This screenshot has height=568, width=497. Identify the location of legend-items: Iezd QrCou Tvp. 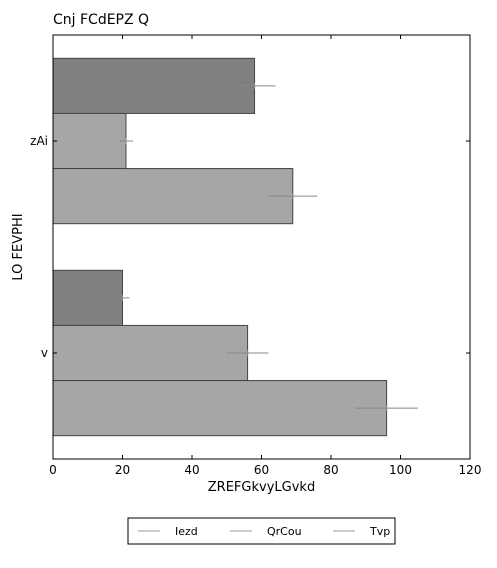
(264, 531).